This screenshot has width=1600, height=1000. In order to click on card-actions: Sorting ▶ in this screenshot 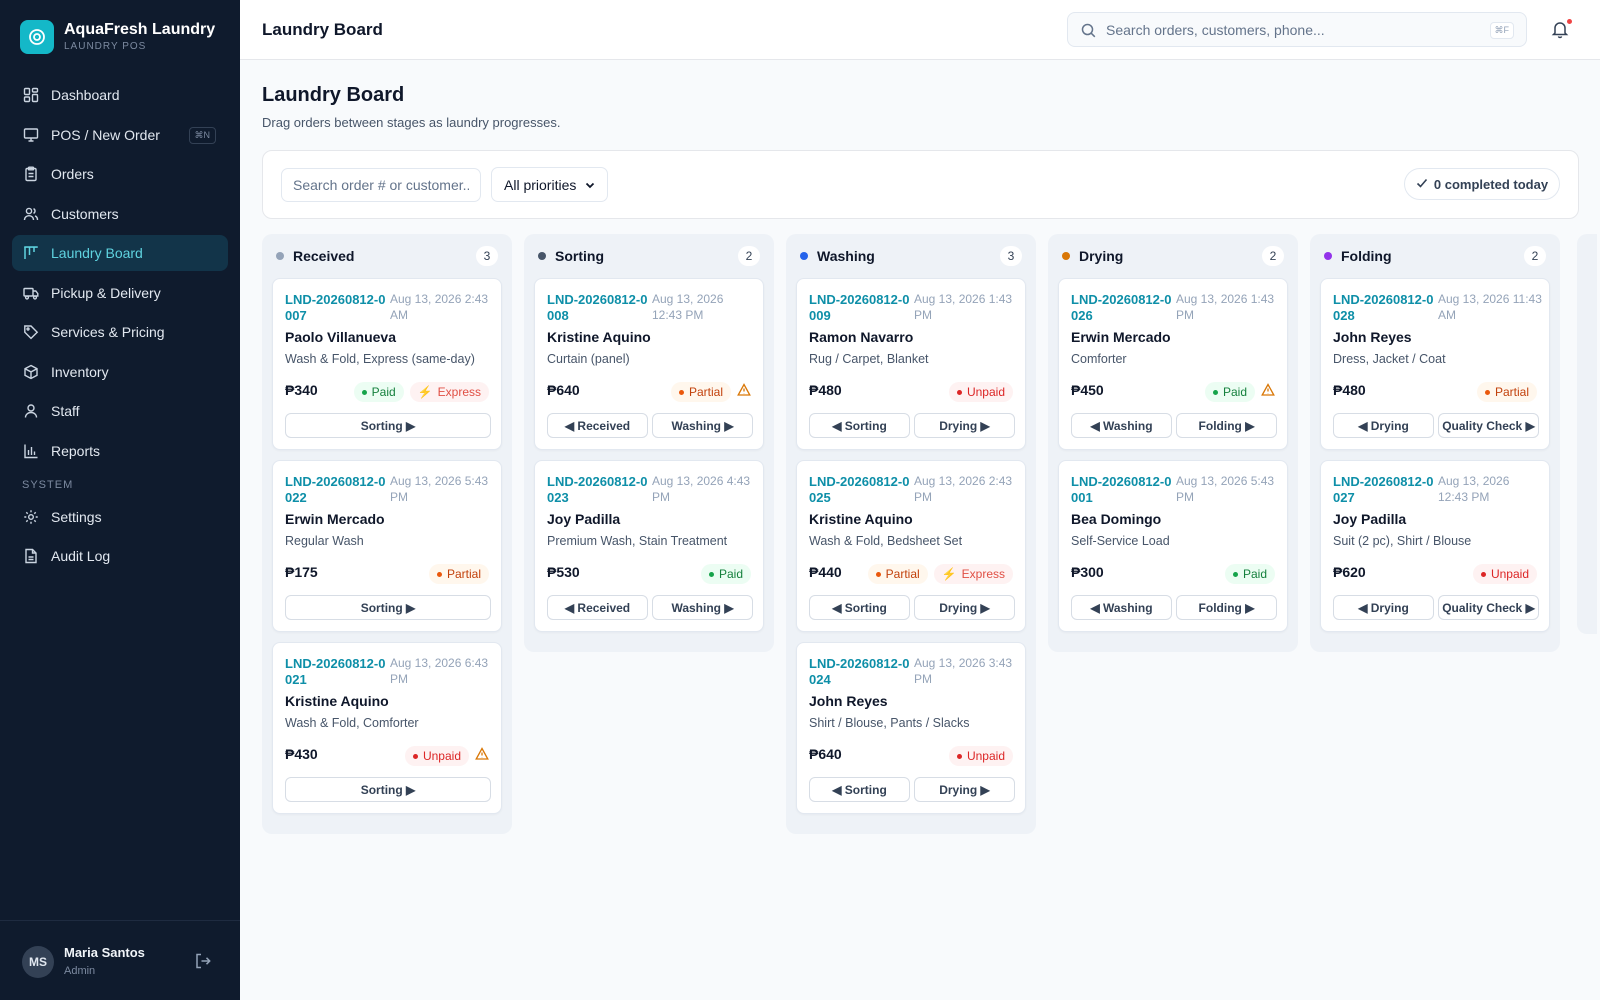, I will do `click(388, 607)`.